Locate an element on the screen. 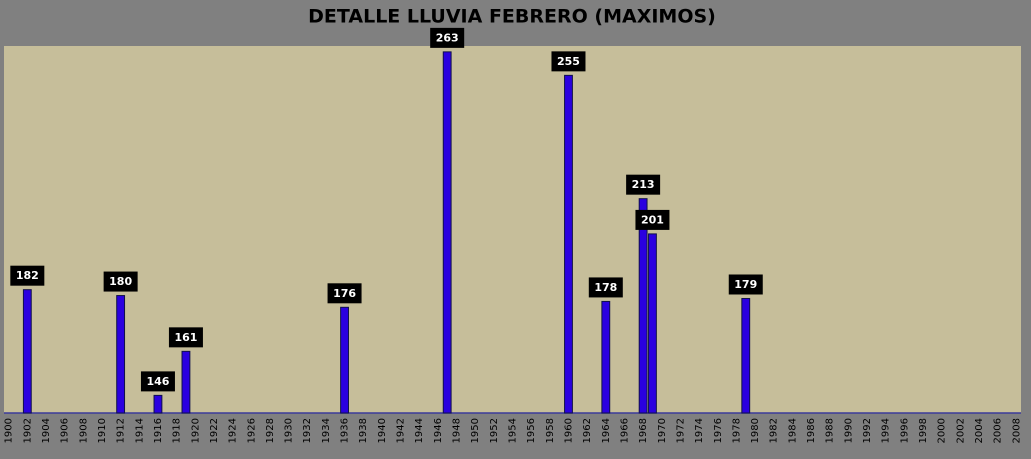 The height and width of the screenshot is (459, 1031). data-label: 176 is located at coordinates (344, 293).